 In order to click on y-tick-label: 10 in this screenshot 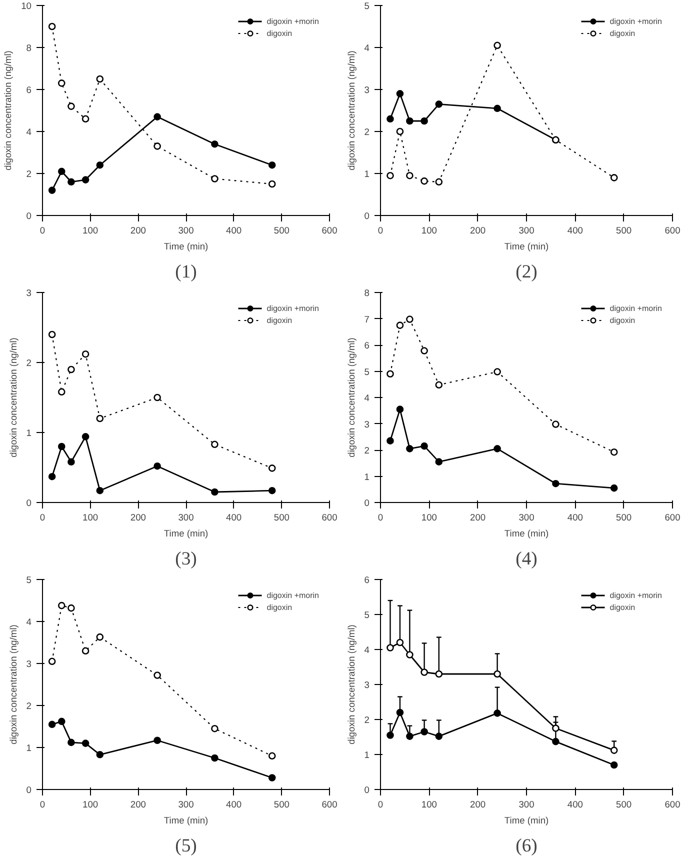, I will do `click(26, 6)`.